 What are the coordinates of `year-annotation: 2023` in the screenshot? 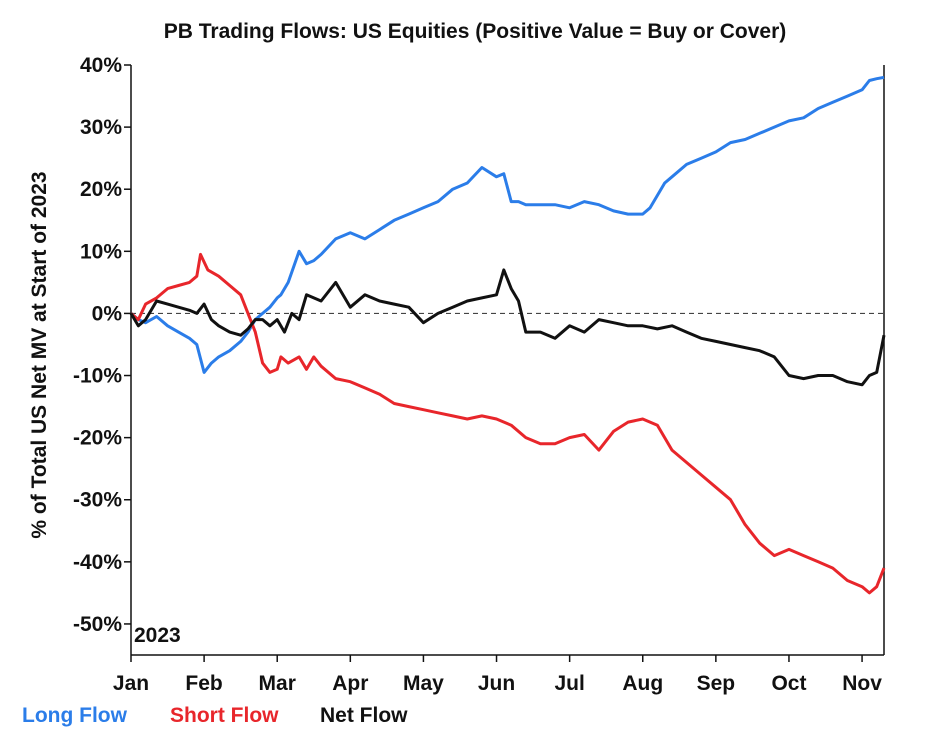 It's located at (157, 635).